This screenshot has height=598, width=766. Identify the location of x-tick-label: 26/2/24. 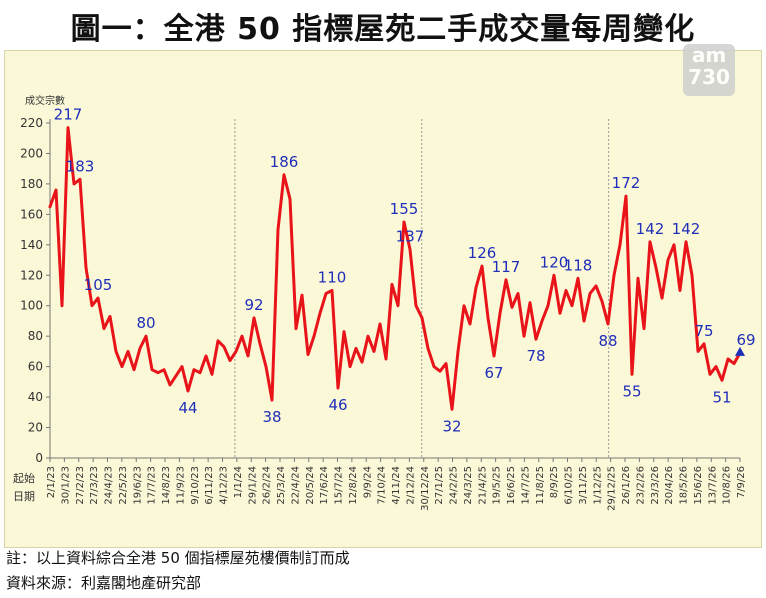
(267, 485).